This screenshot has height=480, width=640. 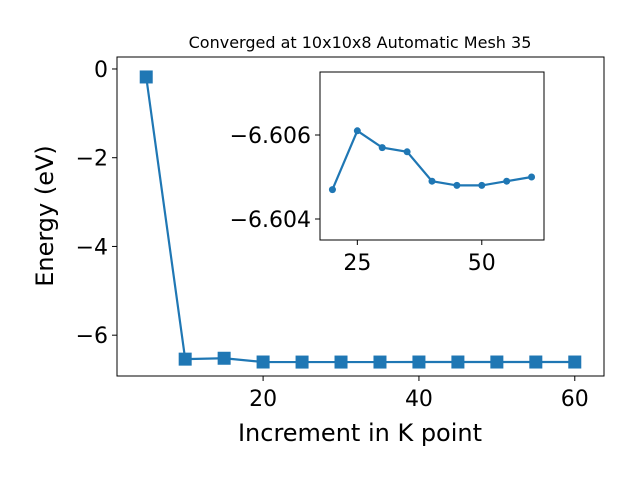 I want to click on main-y-tick-label: −6, so click(x=92, y=336).